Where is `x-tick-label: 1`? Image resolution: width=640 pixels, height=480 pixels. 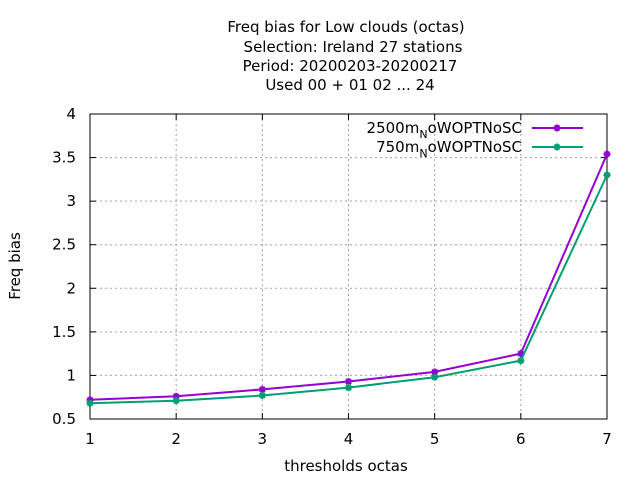
x-tick-label: 1 is located at coordinates (90, 439).